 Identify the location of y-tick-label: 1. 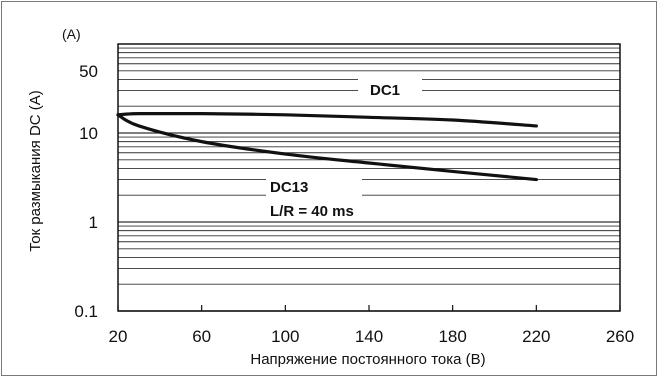
(93, 222).